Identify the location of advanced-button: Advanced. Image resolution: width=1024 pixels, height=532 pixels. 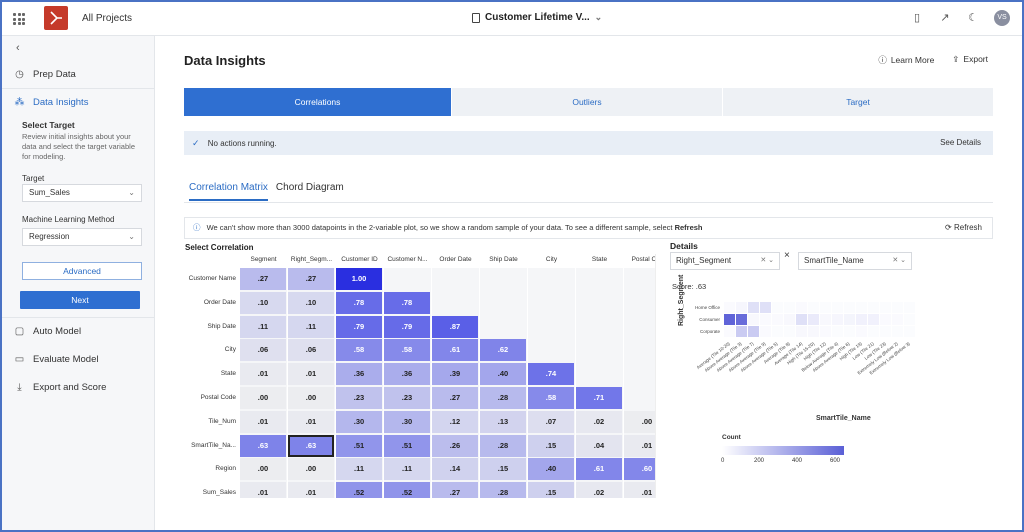
(82, 271).